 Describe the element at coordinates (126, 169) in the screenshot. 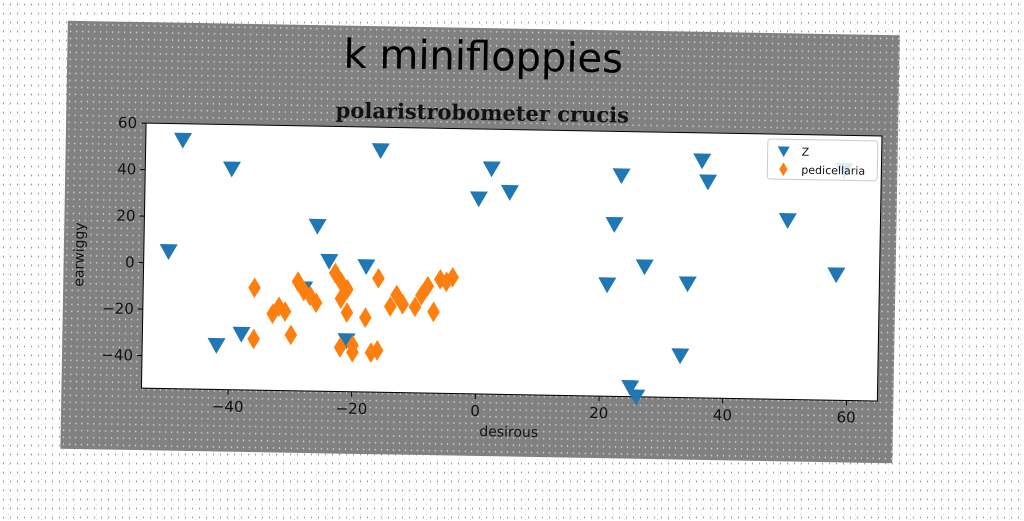

I see `y-tick-label: 40` at that location.